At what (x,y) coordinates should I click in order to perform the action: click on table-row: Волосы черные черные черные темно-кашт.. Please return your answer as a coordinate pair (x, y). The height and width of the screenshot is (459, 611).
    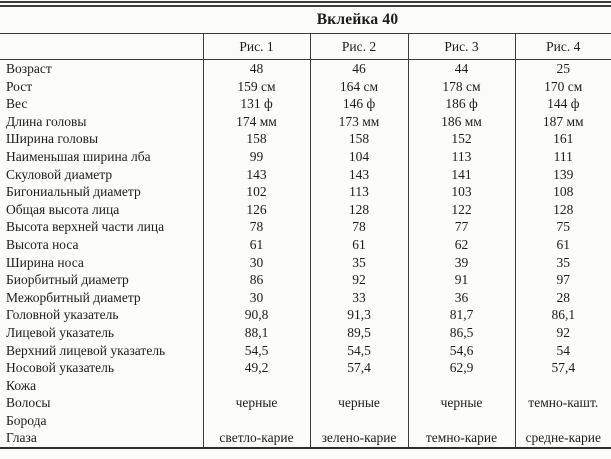
    Looking at the image, I should click on (305, 403).